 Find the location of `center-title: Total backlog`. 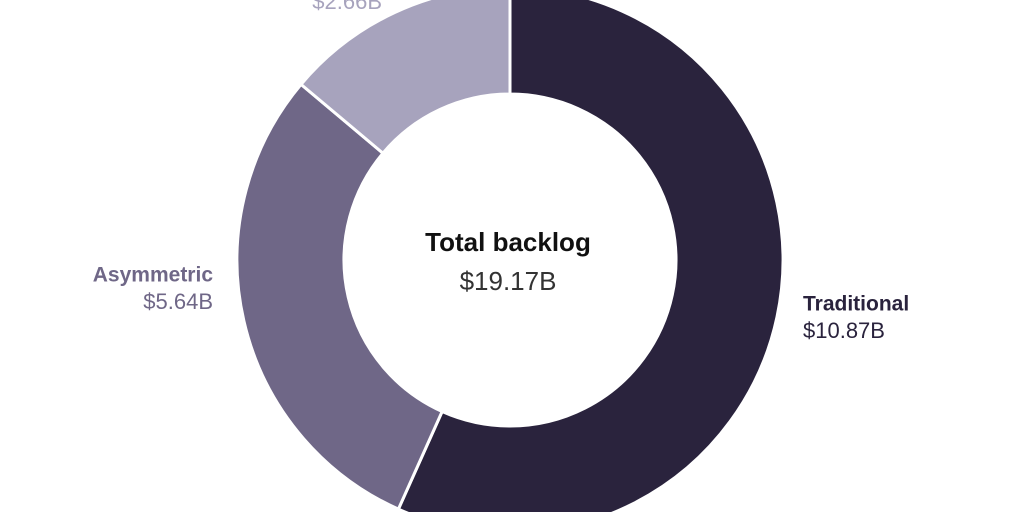

center-title: Total backlog is located at coordinates (508, 242).